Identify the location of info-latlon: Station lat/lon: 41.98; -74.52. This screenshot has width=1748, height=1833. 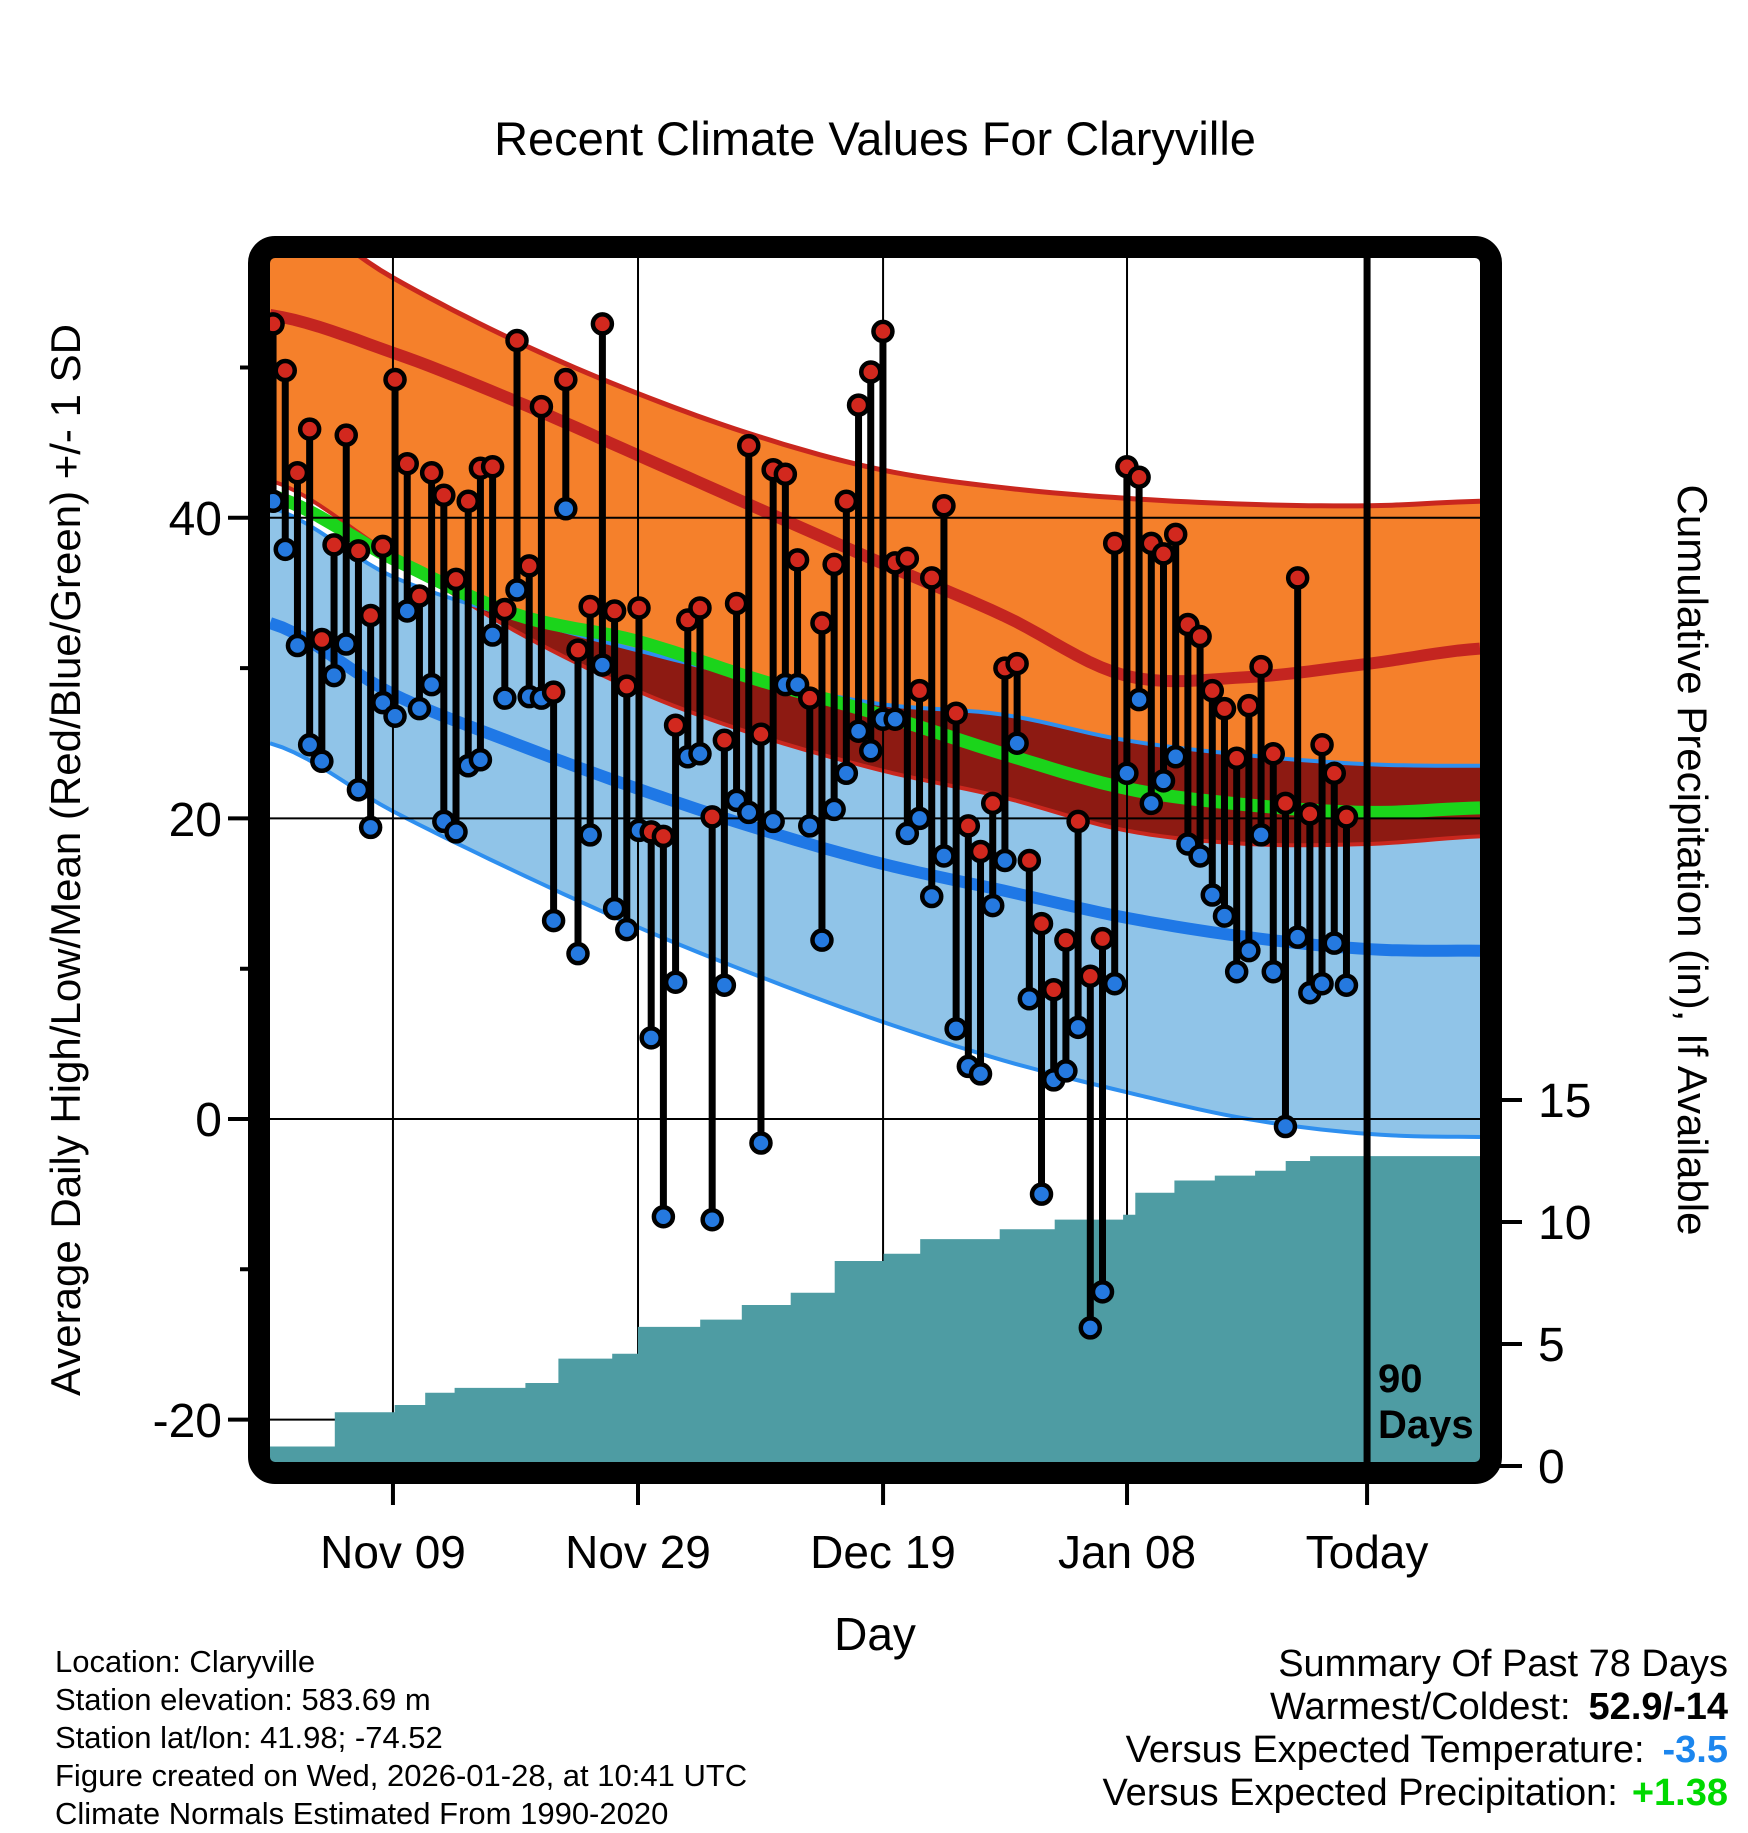
(249, 1737).